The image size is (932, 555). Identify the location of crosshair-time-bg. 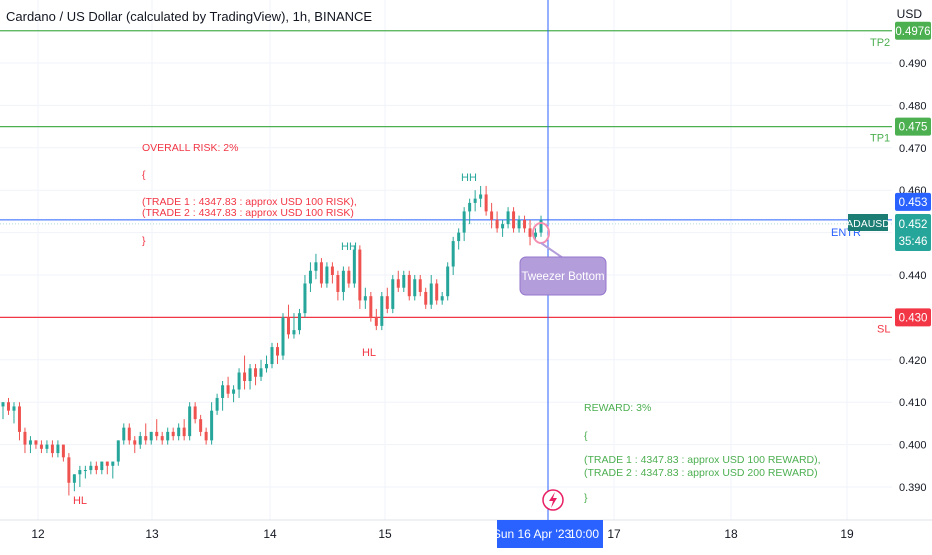
(550, 534).